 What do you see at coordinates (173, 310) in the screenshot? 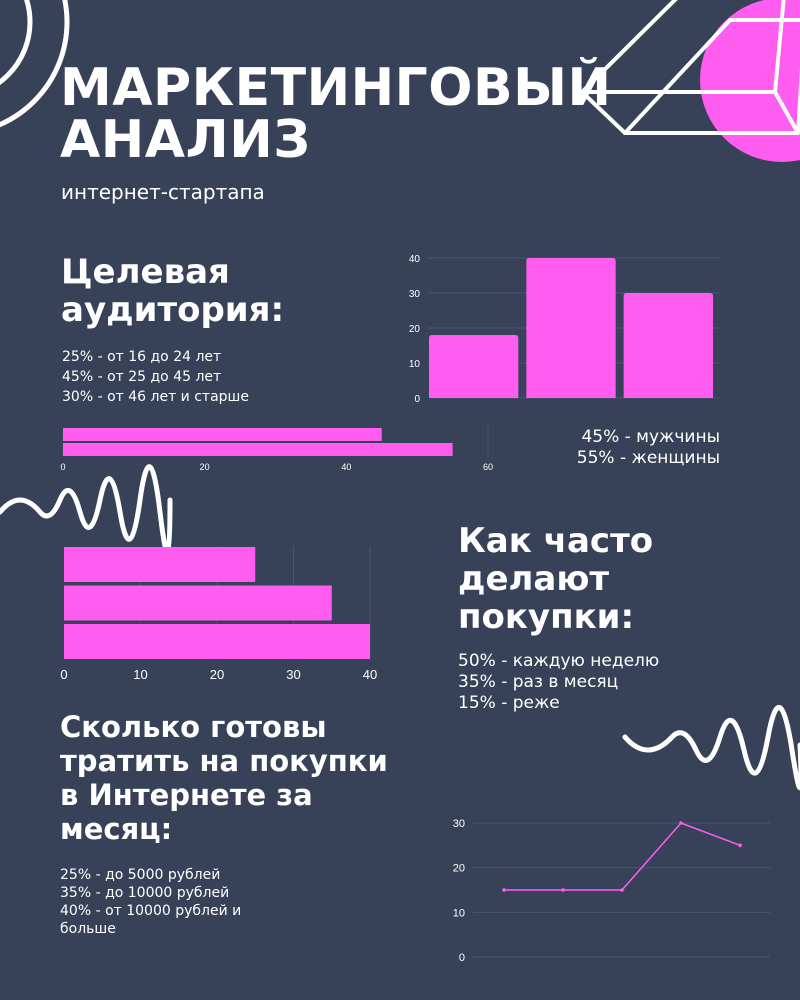
I see `heading-line: аудитория:` at bounding box center [173, 310].